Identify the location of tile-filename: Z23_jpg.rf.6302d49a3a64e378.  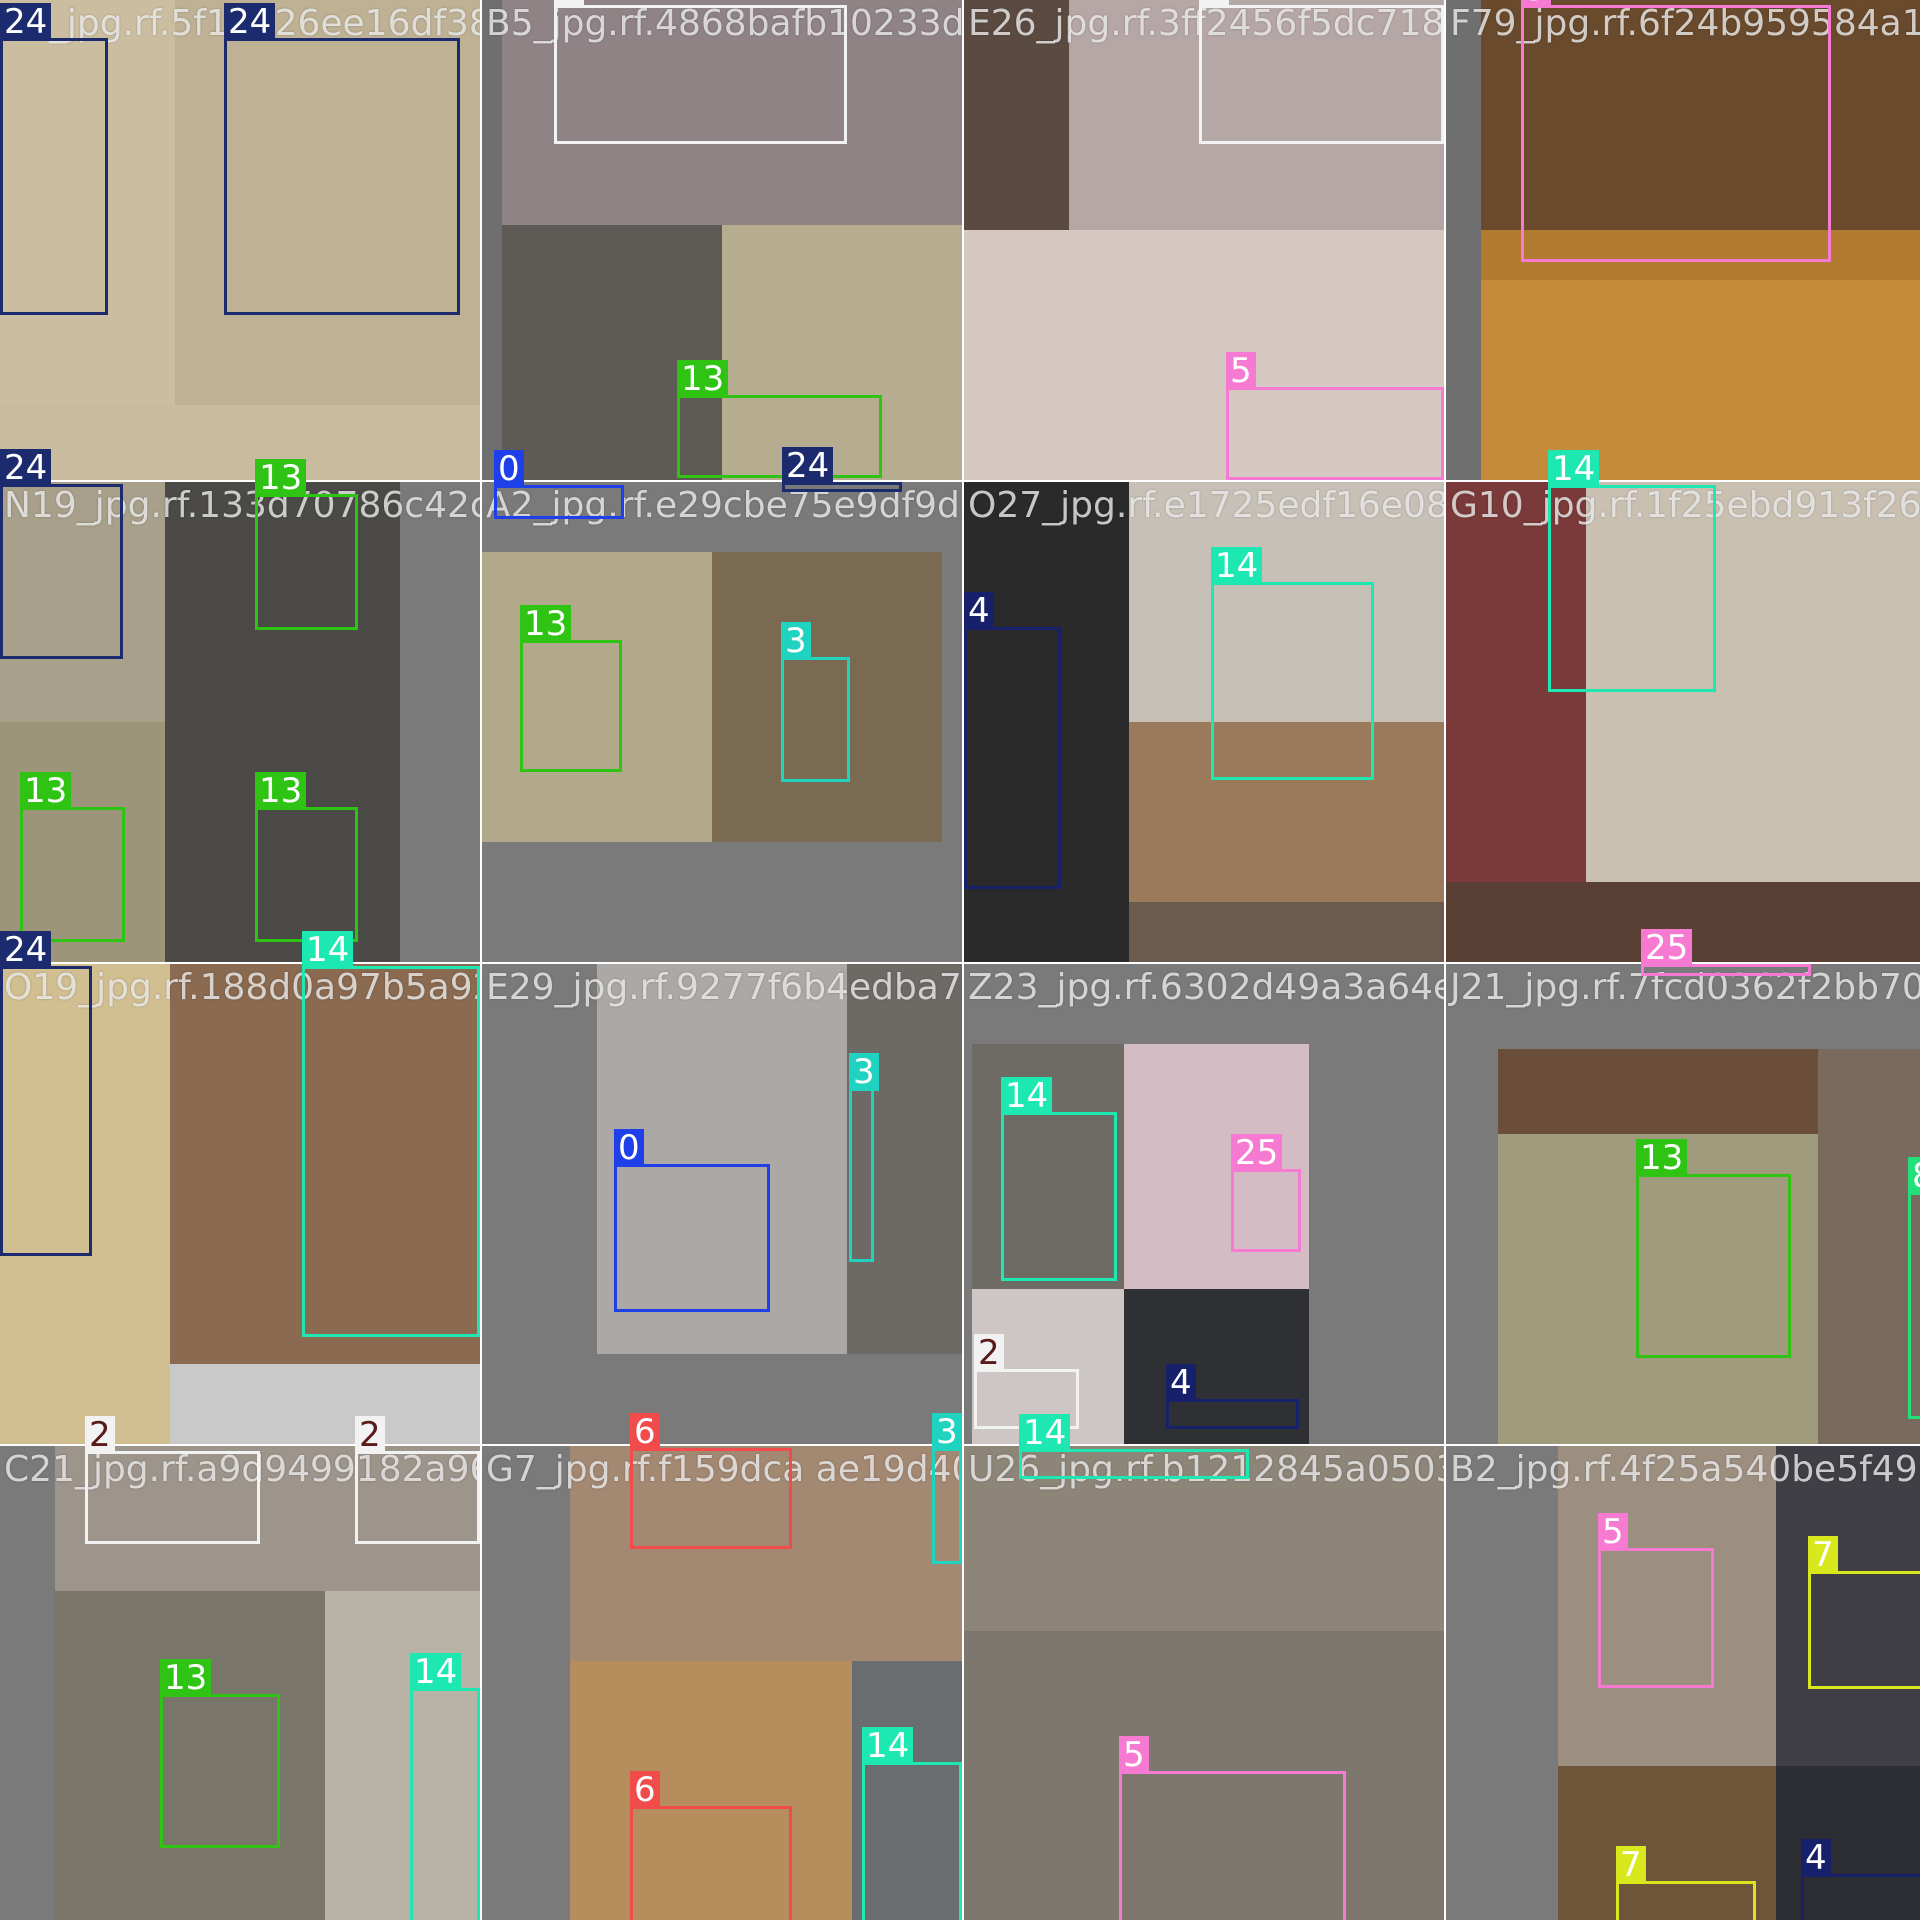
(1206, 987).